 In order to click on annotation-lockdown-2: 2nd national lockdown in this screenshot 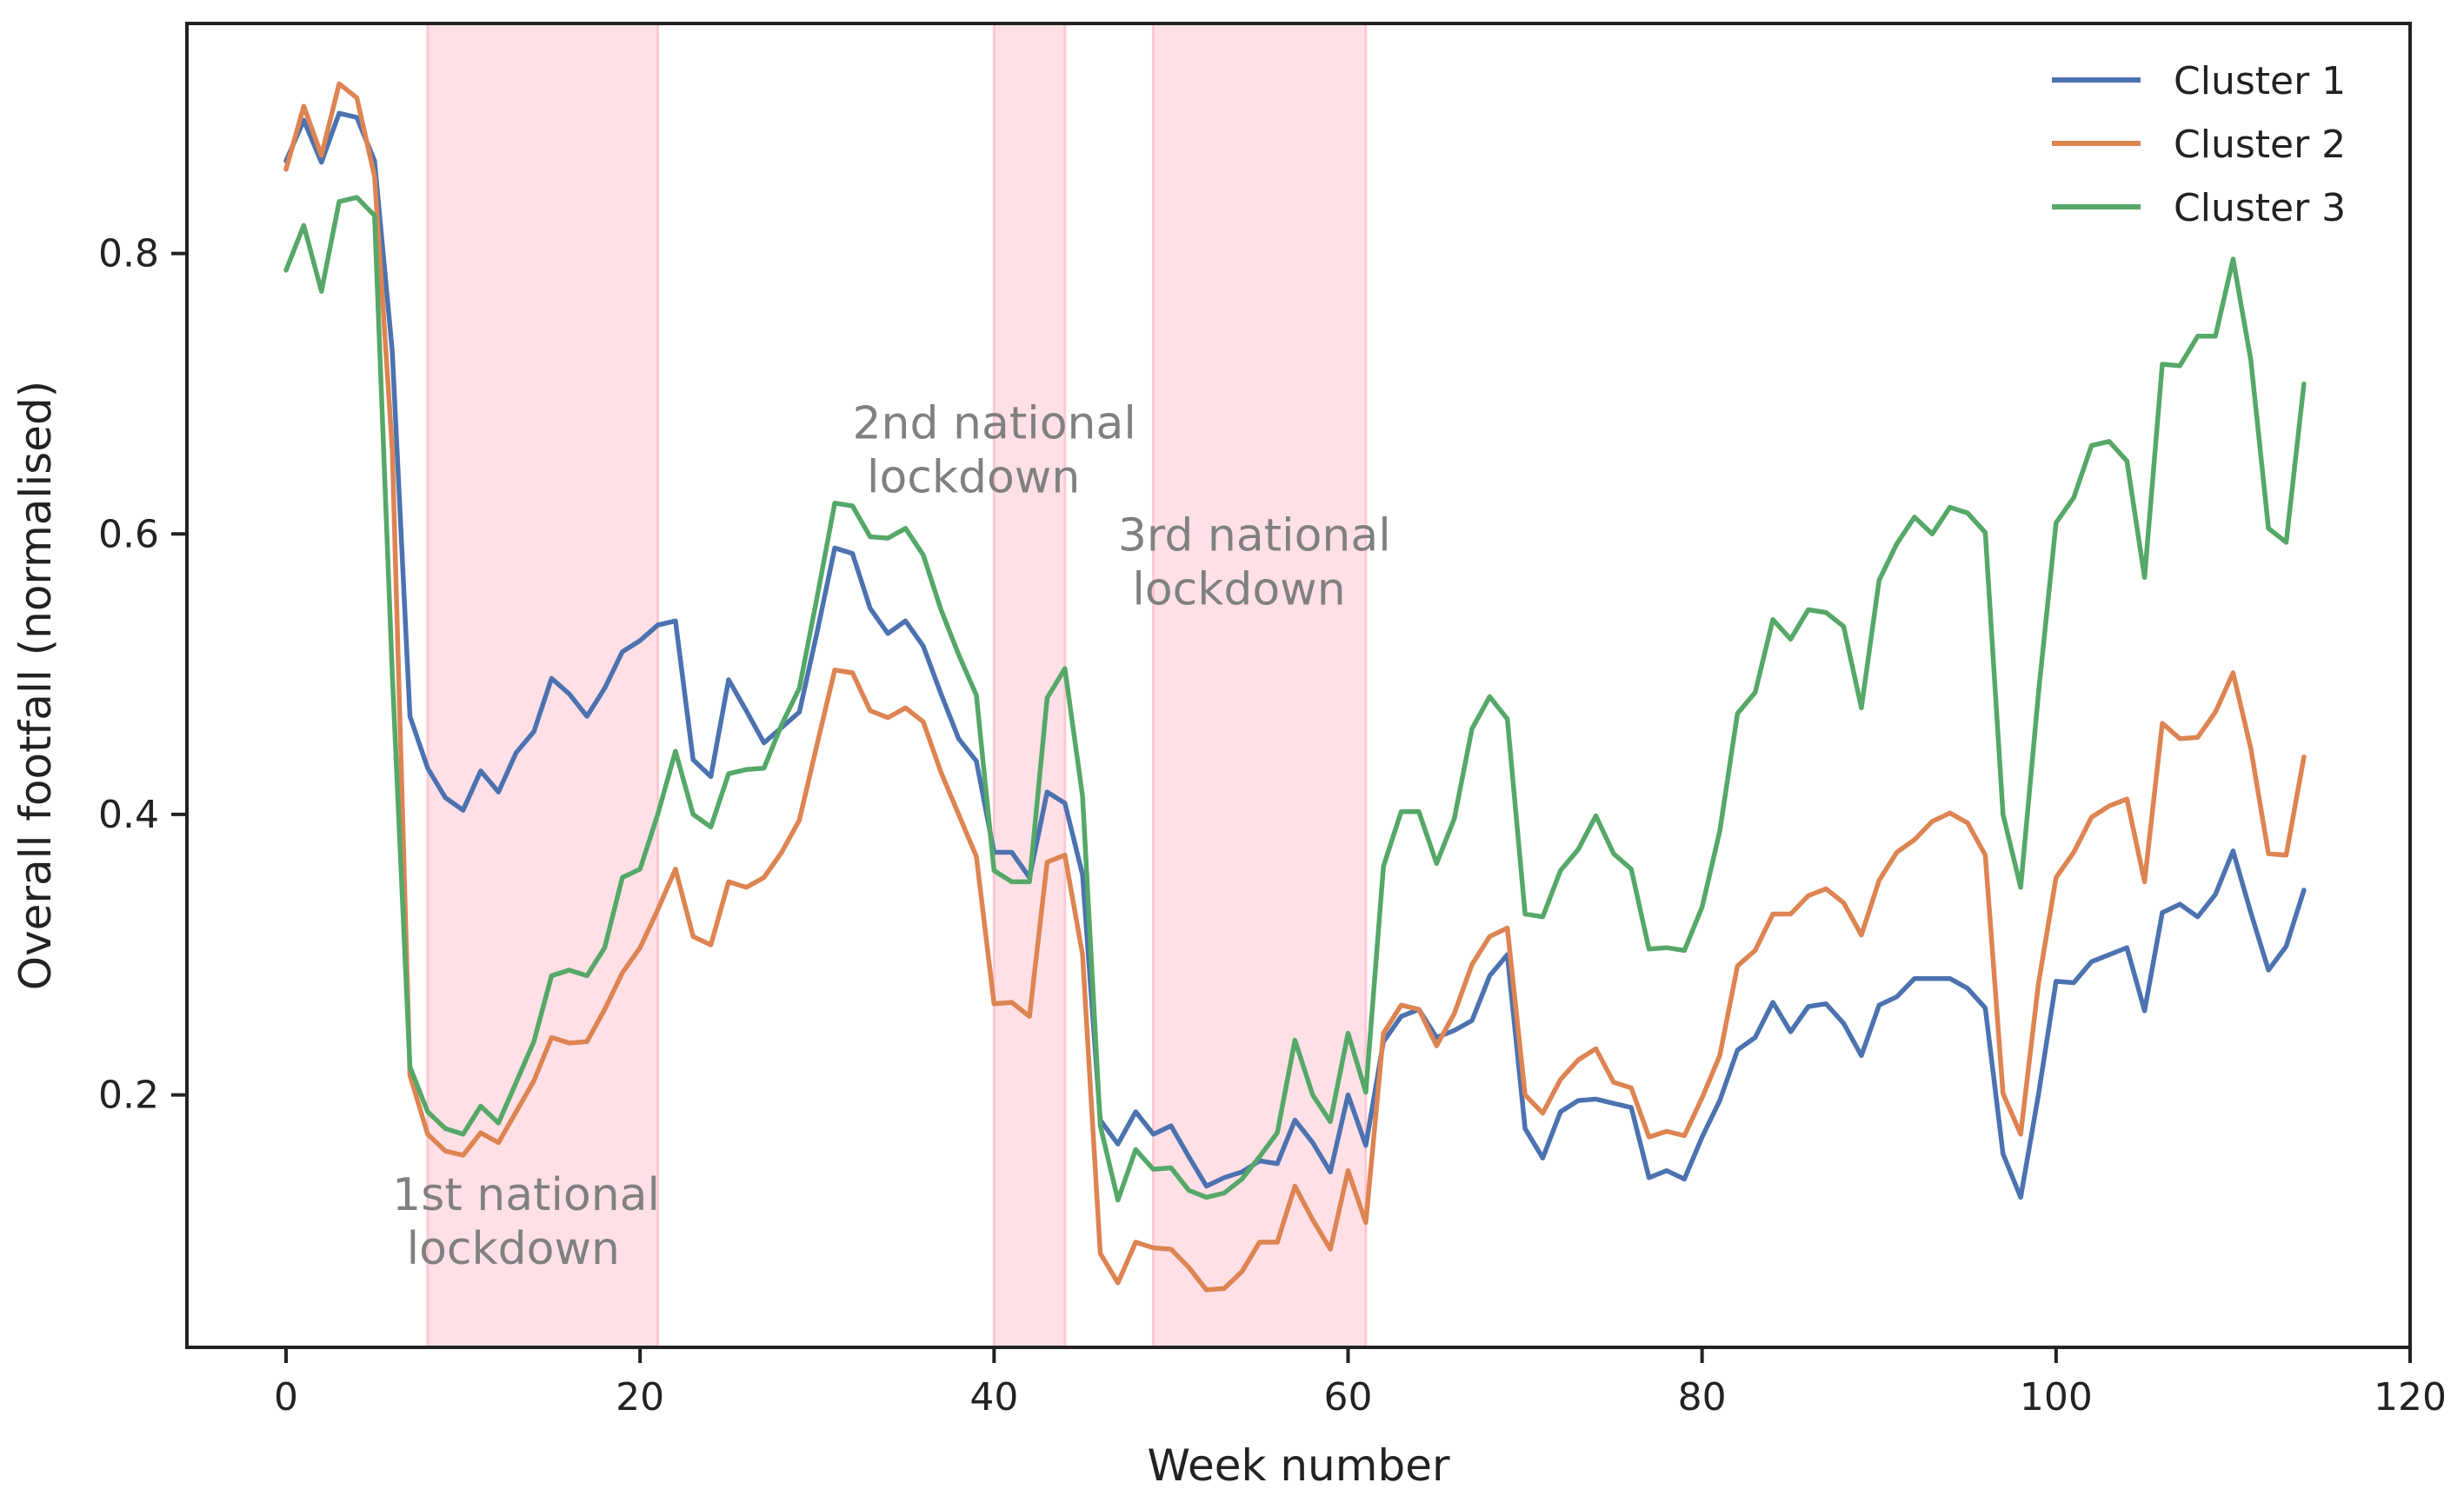, I will do `click(993, 451)`.